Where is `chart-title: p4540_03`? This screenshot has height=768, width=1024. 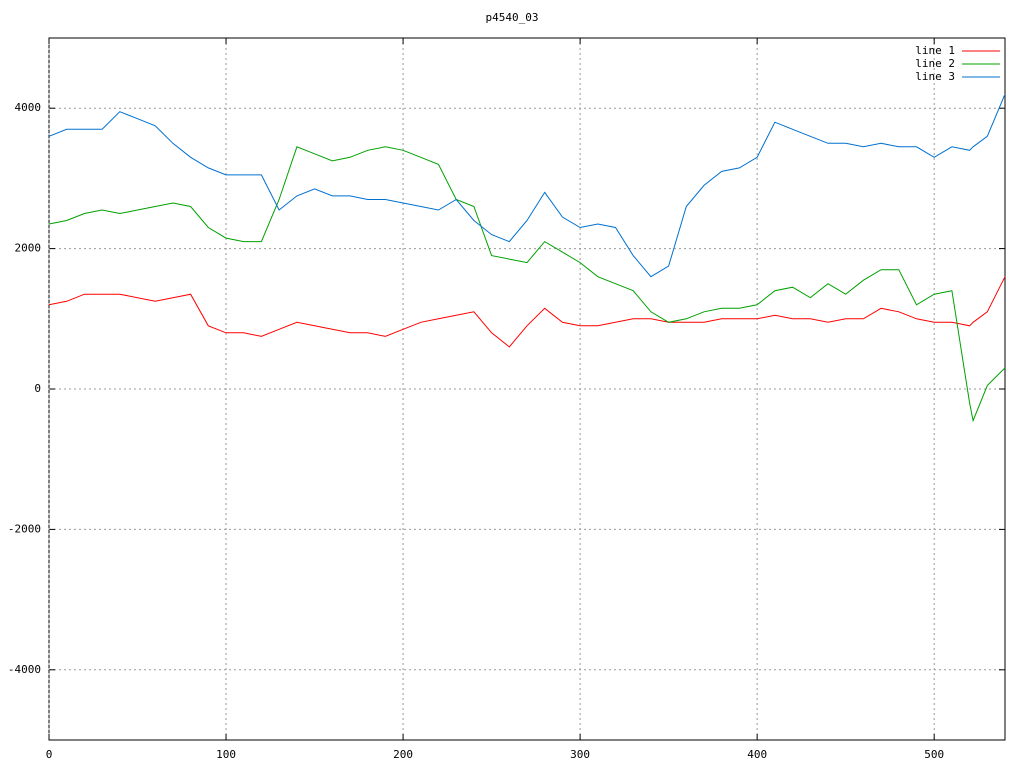 chart-title: p4540_03 is located at coordinates (512, 17).